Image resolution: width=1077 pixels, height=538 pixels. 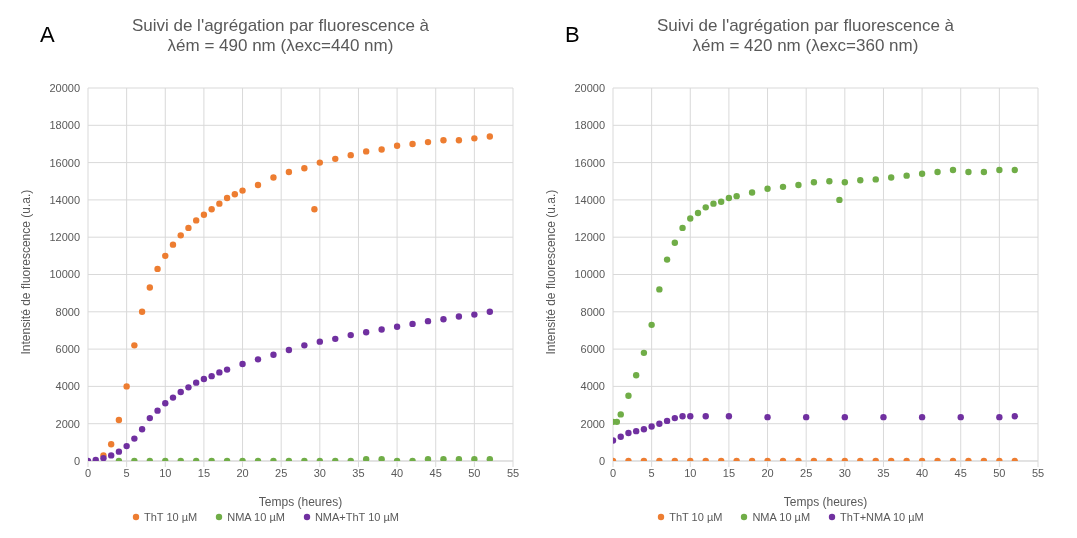 What do you see at coordinates (881, 517) in the screenshot?
I see `legend-label: ThT+NMA 10 µM` at bounding box center [881, 517].